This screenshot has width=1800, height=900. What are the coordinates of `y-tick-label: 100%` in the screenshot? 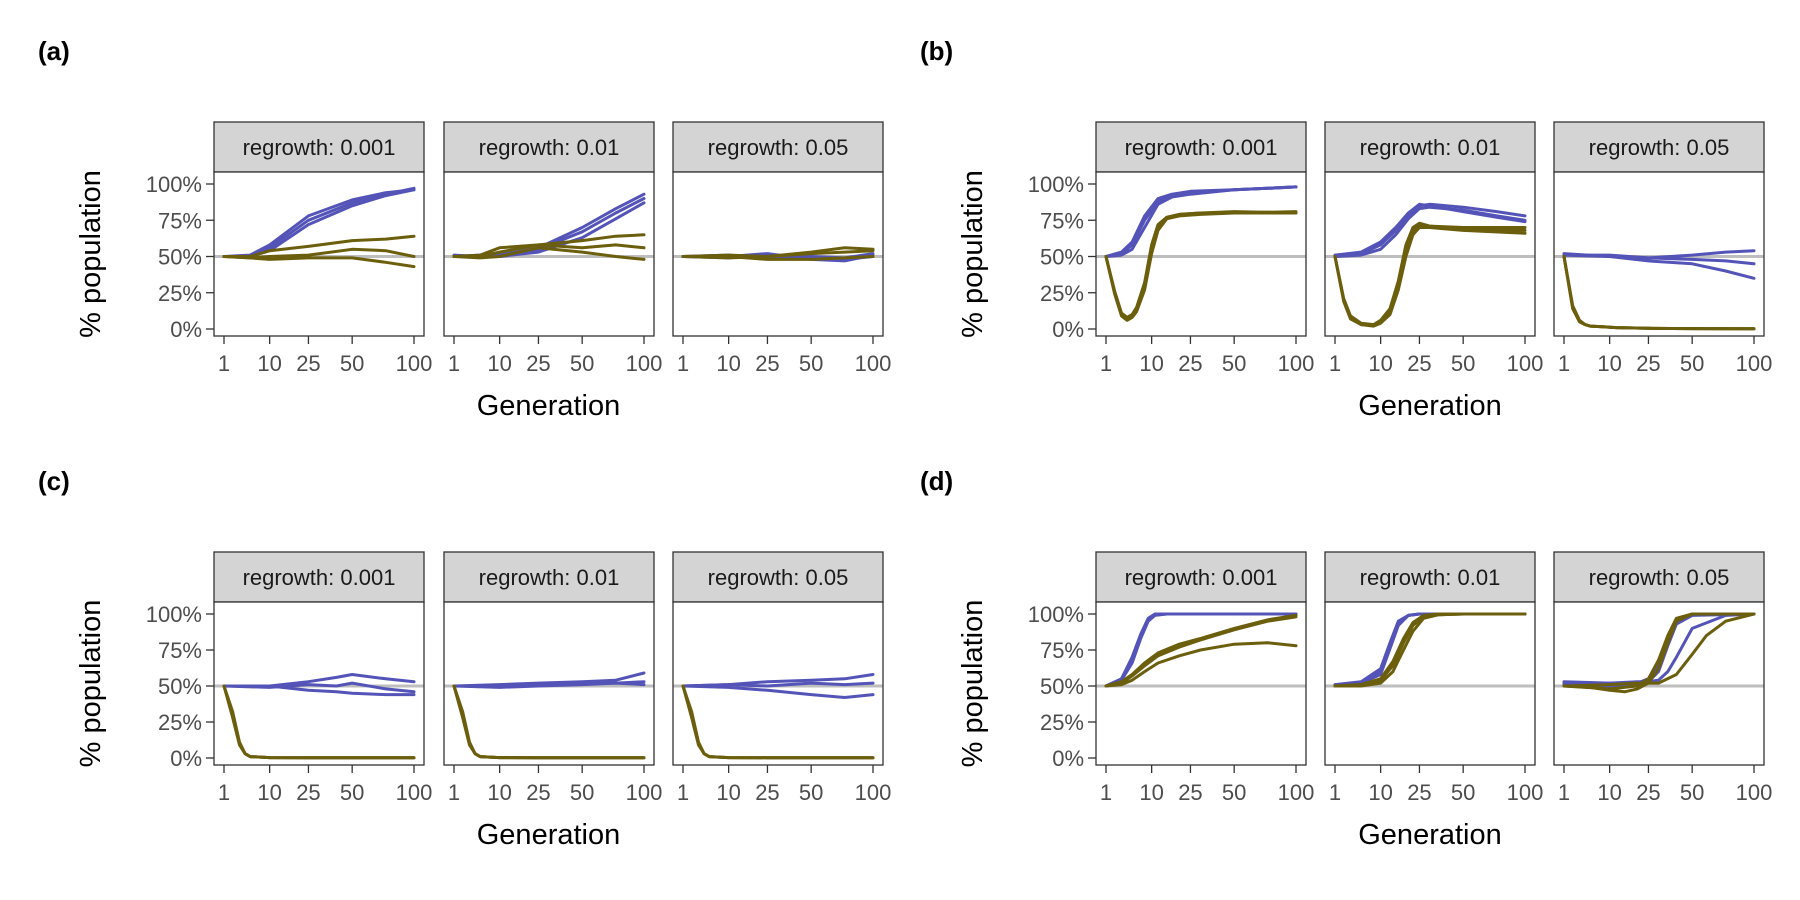 It's located at (174, 614).